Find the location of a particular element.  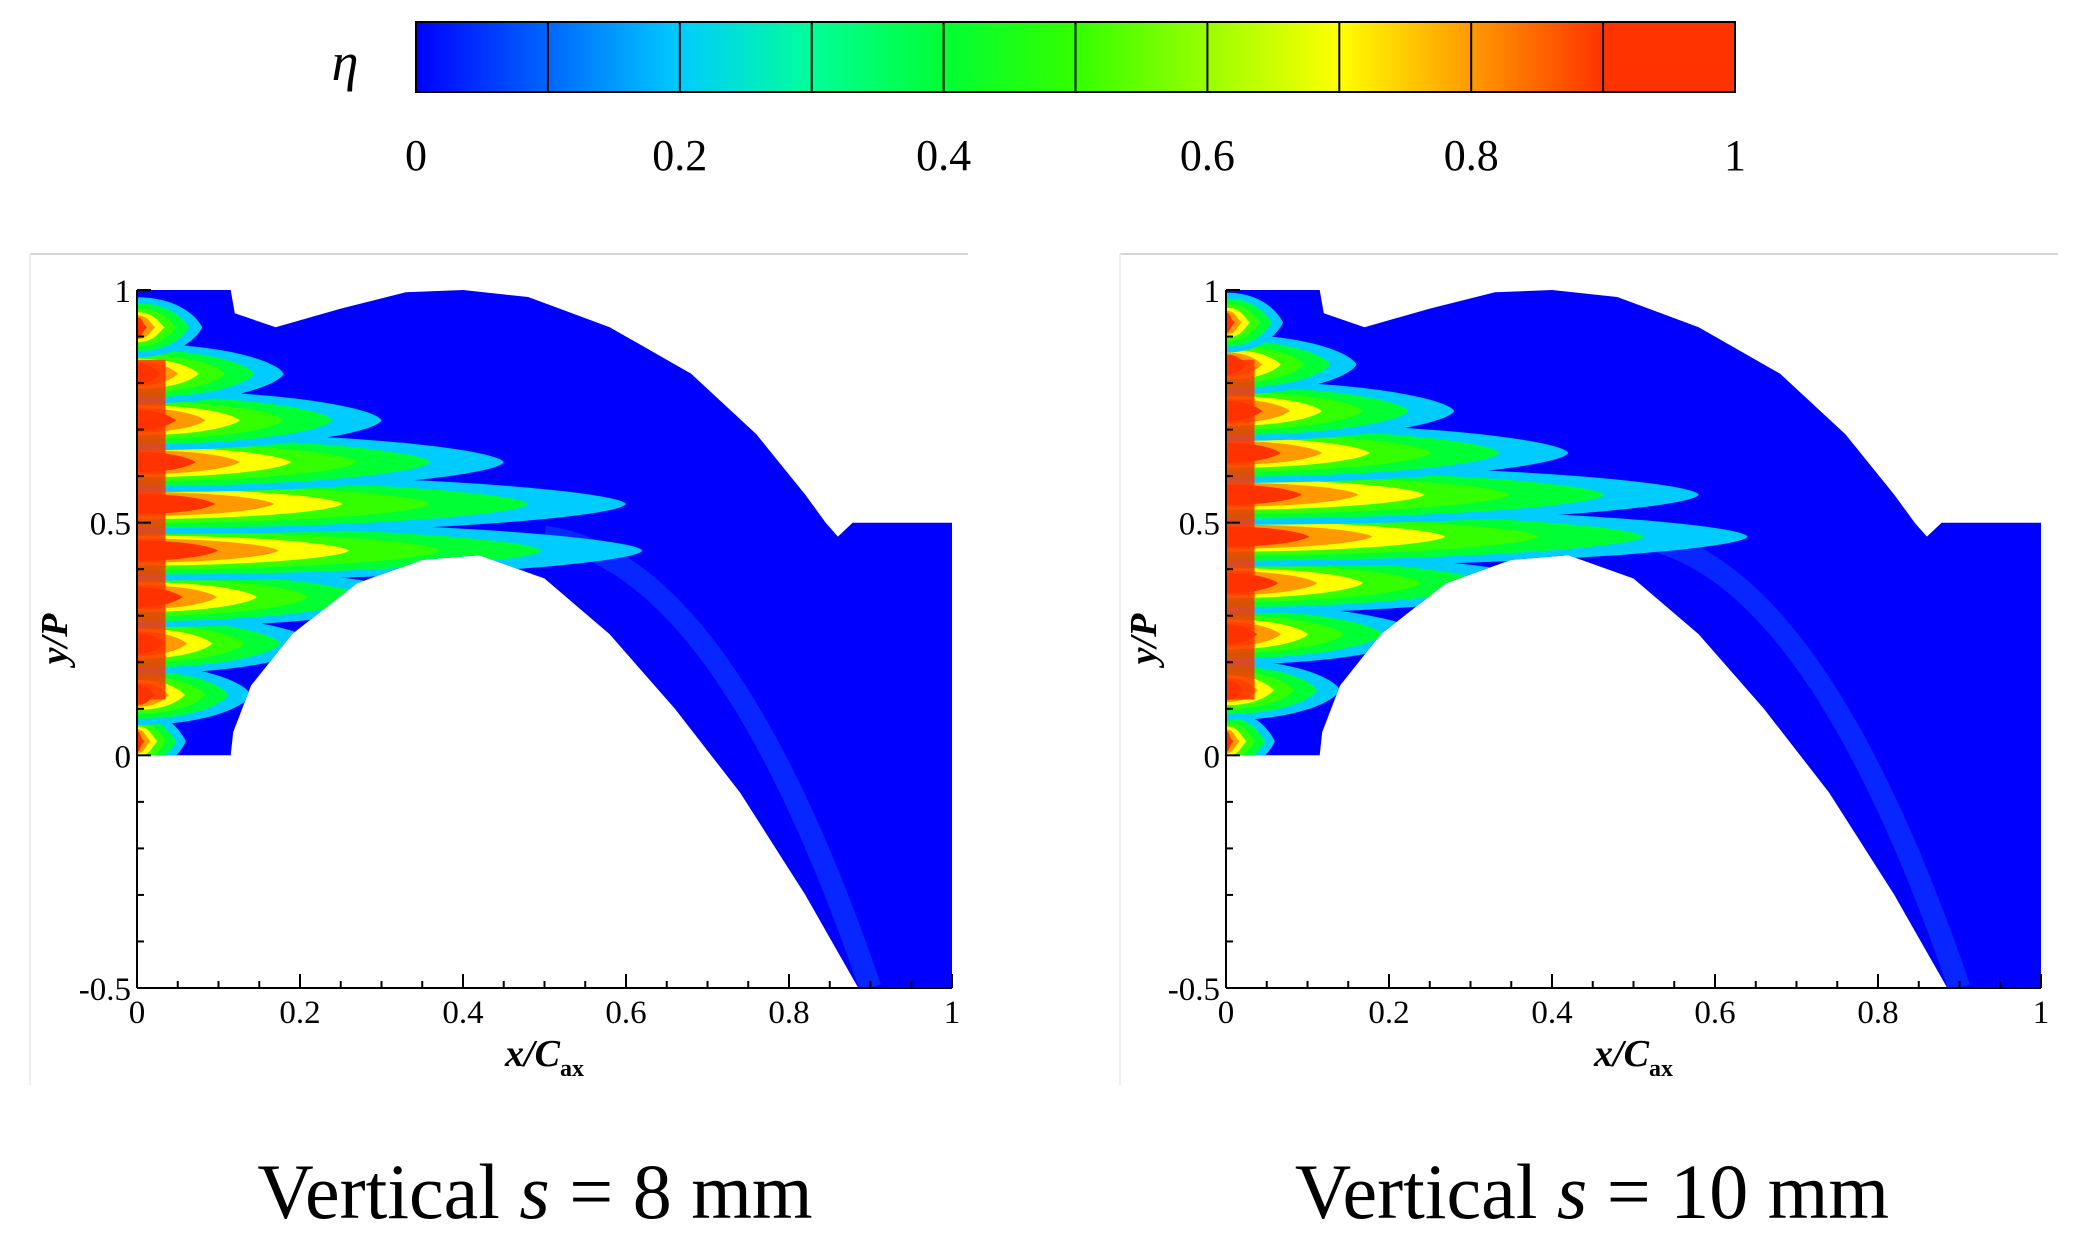

colorbar-tick-label: 0 is located at coordinates (416, 155).